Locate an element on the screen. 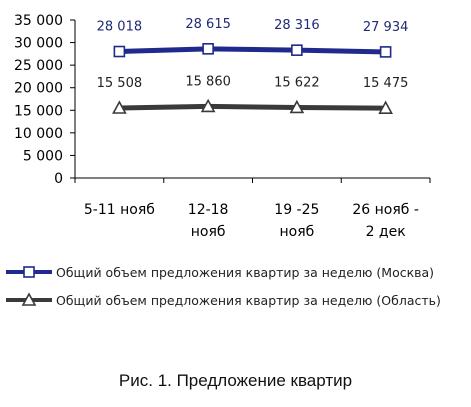  y-tick-label: 0 is located at coordinates (58, 179).